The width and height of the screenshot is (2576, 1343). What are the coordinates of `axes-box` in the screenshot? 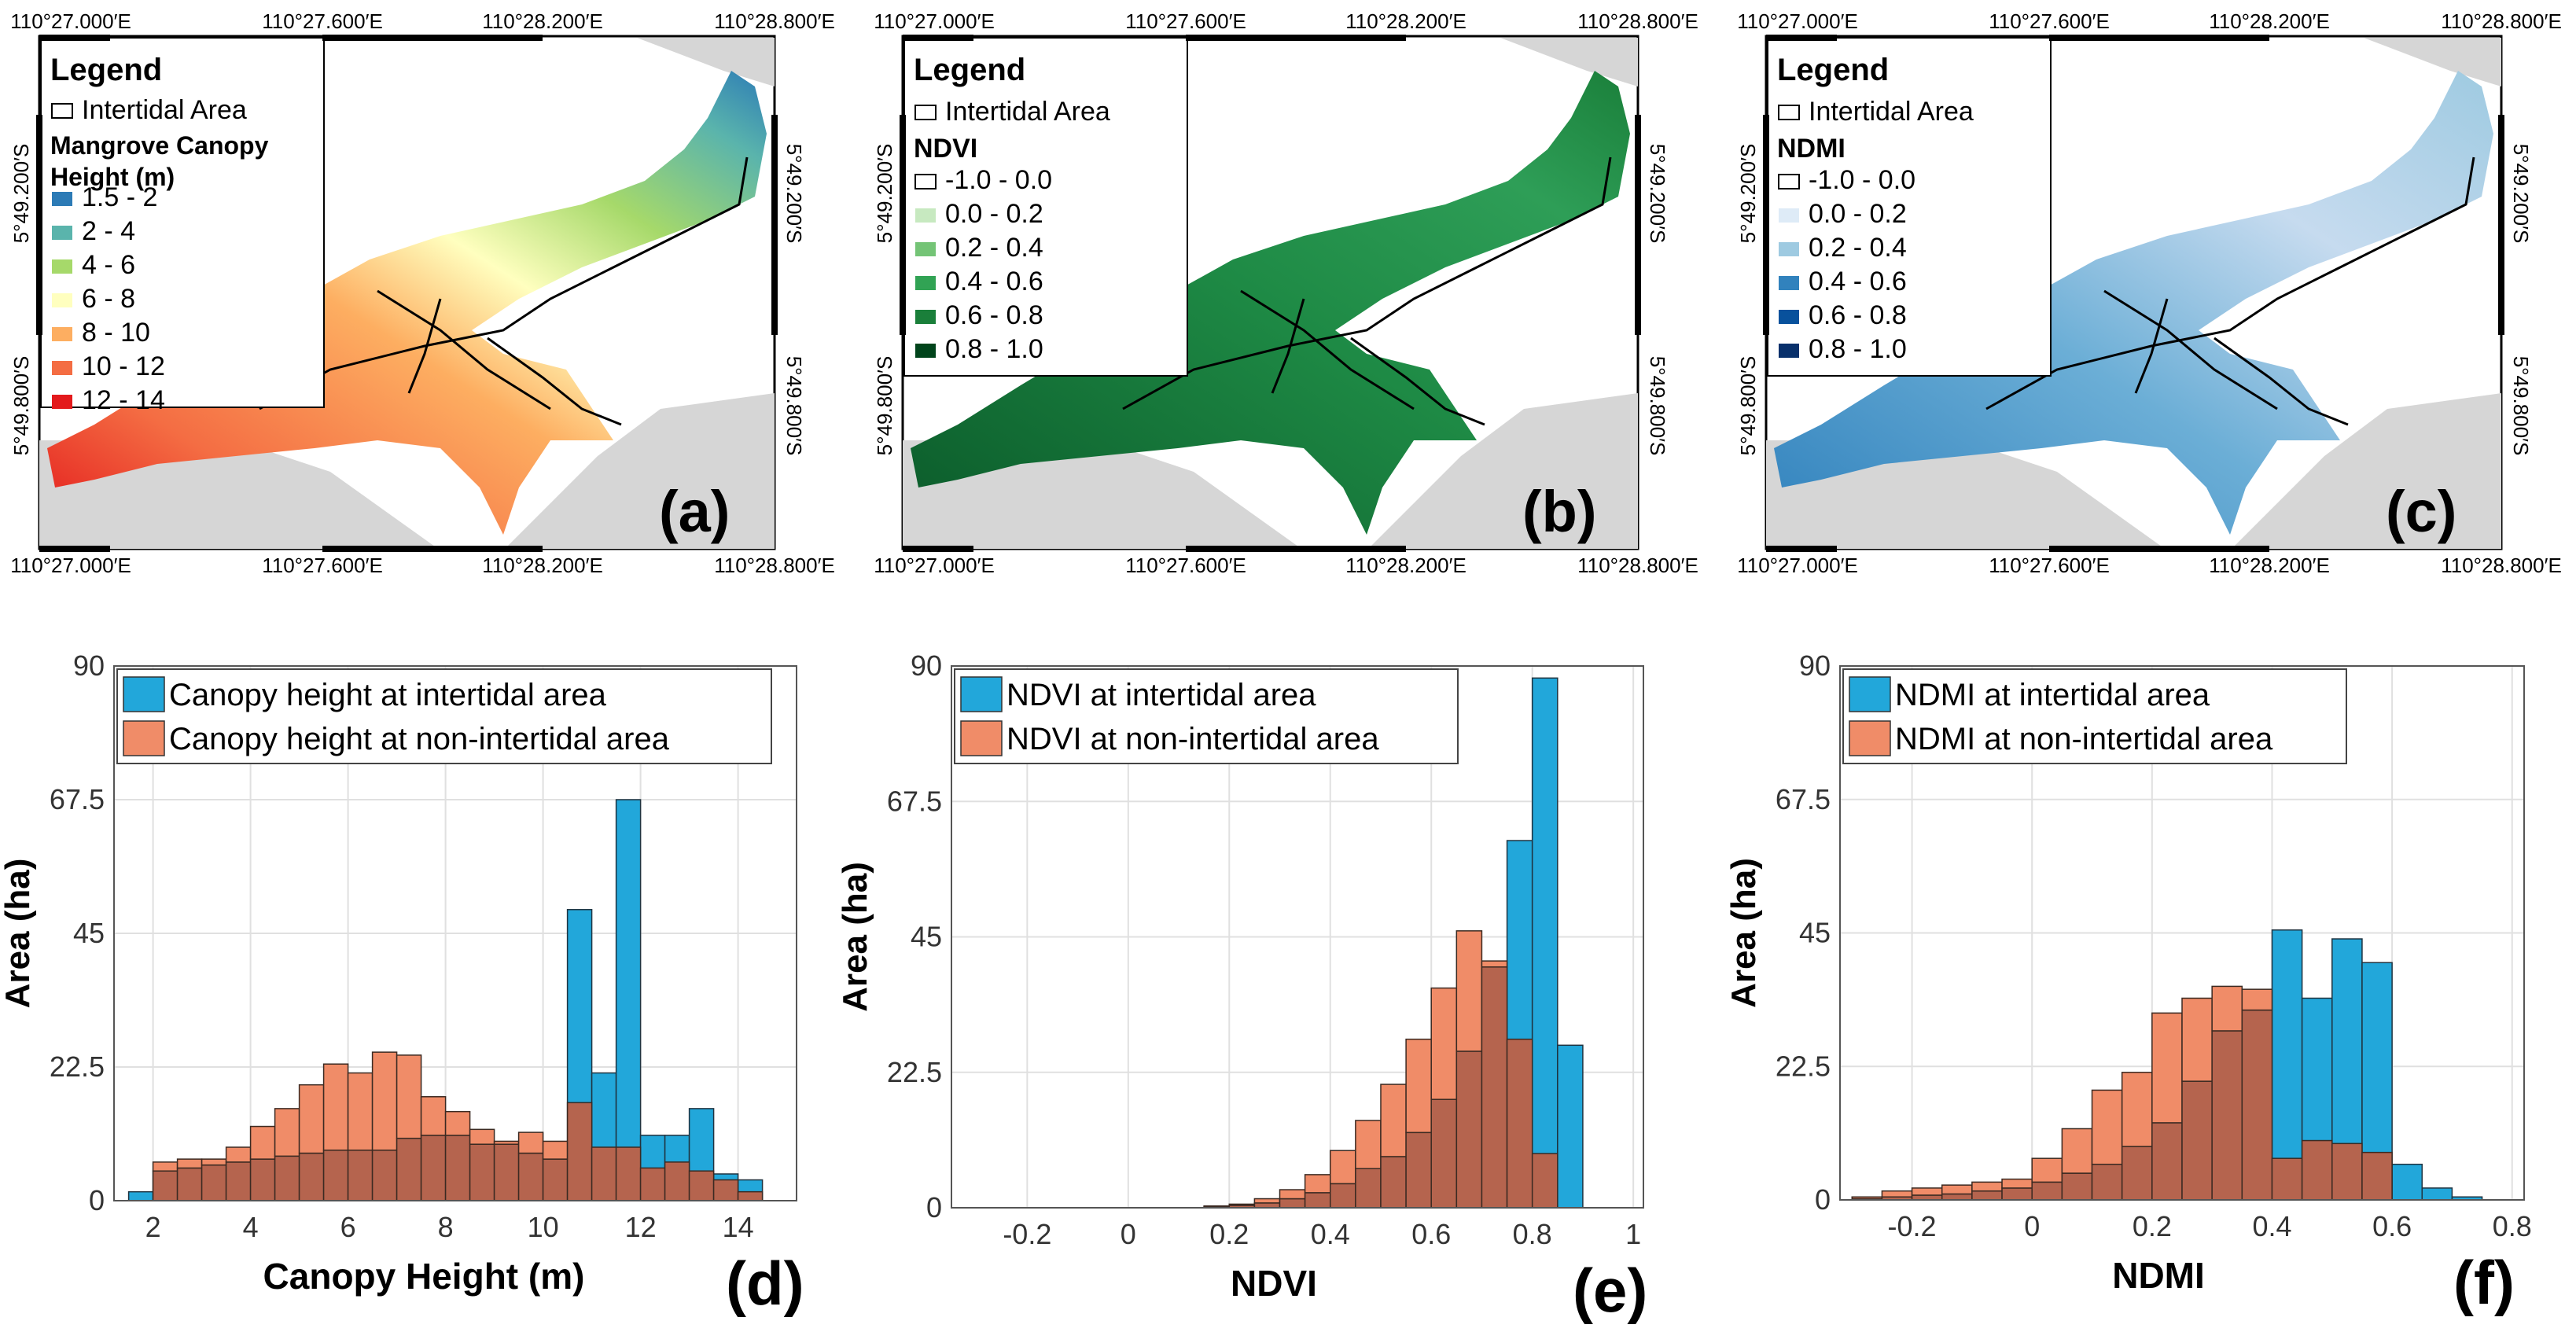 It's located at (455, 933).